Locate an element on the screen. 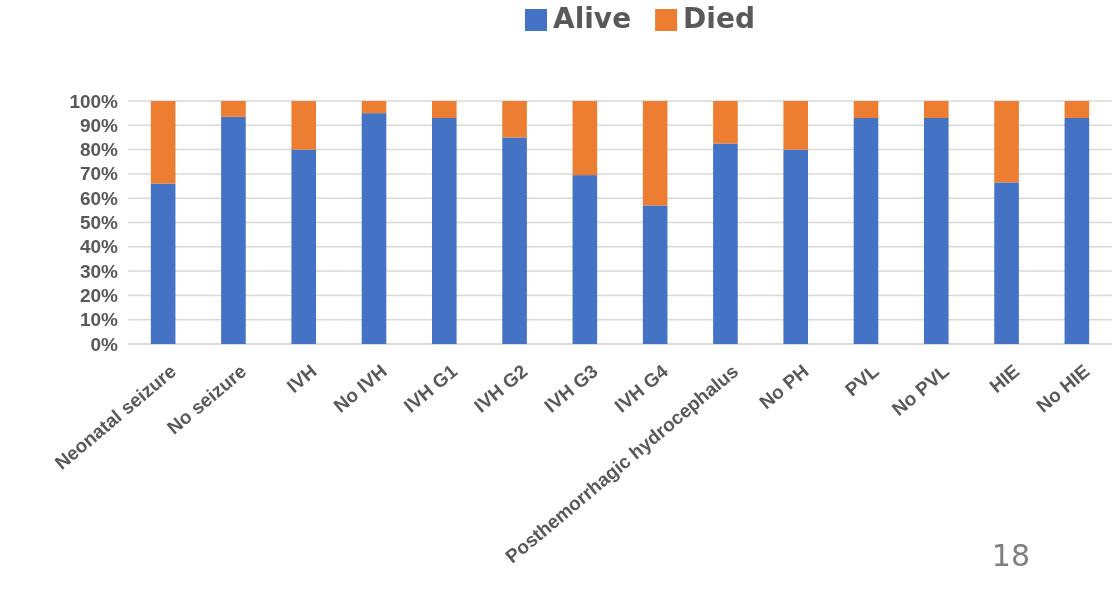  y-tick-label: 50% is located at coordinates (99, 223).